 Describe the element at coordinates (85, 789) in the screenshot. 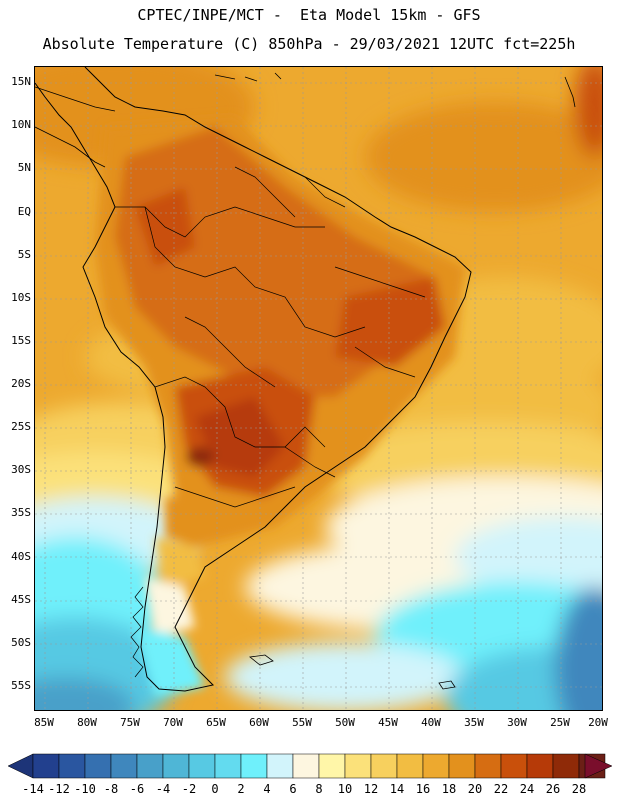

I see `colorbar-label: -10` at that location.